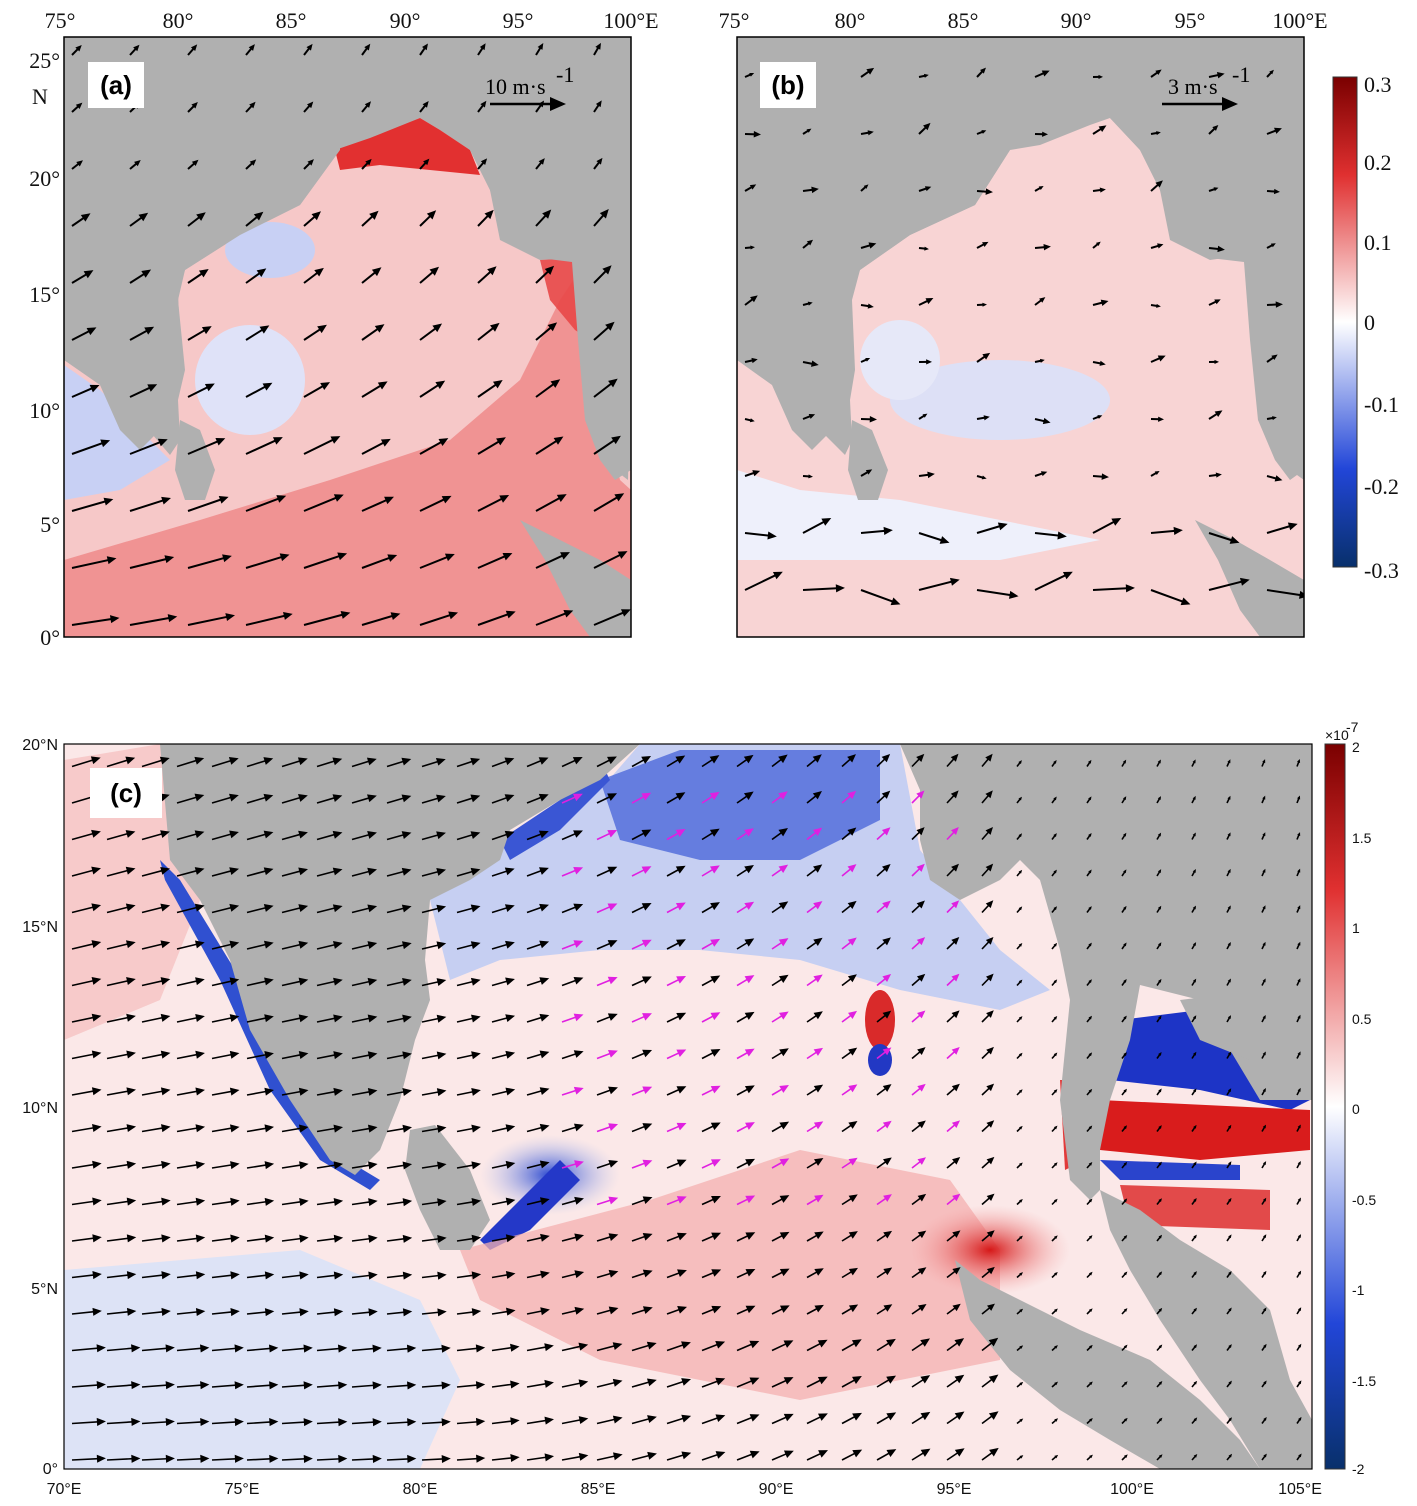  What do you see at coordinates (178, 20) in the screenshot?
I see `x-tick: 80°` at bounding box center [178, 20].